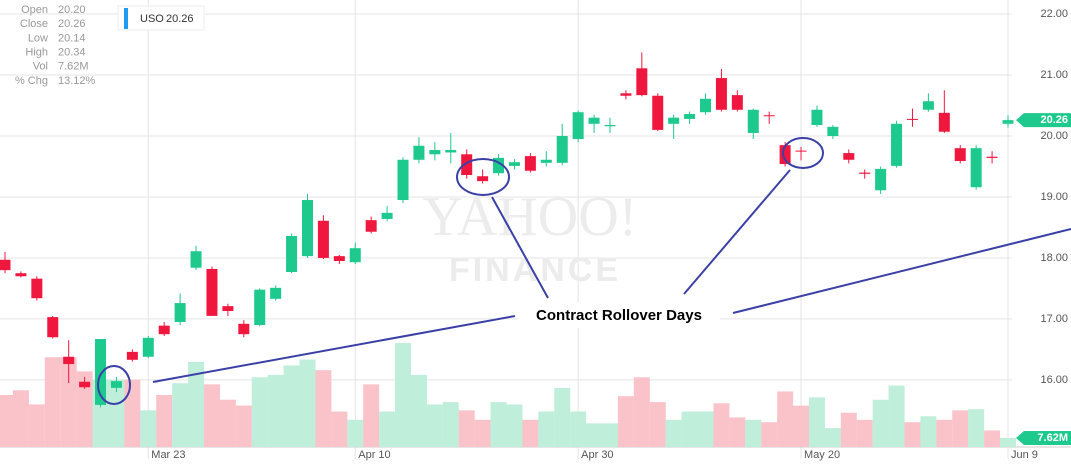 The image size is (1071, 467). Describe the element at coordinates (180, 19) in the screenshot. I see `legend-value: 20.26` at that location.